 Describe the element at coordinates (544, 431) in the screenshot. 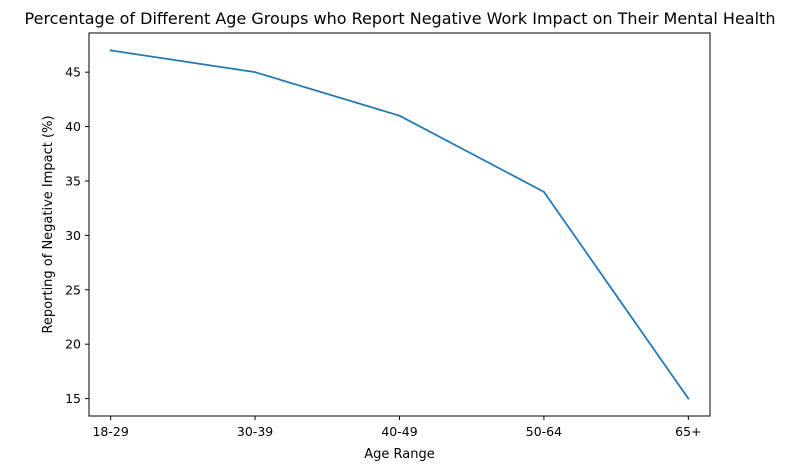

I see `x-tick-label: 50-64` at that location.